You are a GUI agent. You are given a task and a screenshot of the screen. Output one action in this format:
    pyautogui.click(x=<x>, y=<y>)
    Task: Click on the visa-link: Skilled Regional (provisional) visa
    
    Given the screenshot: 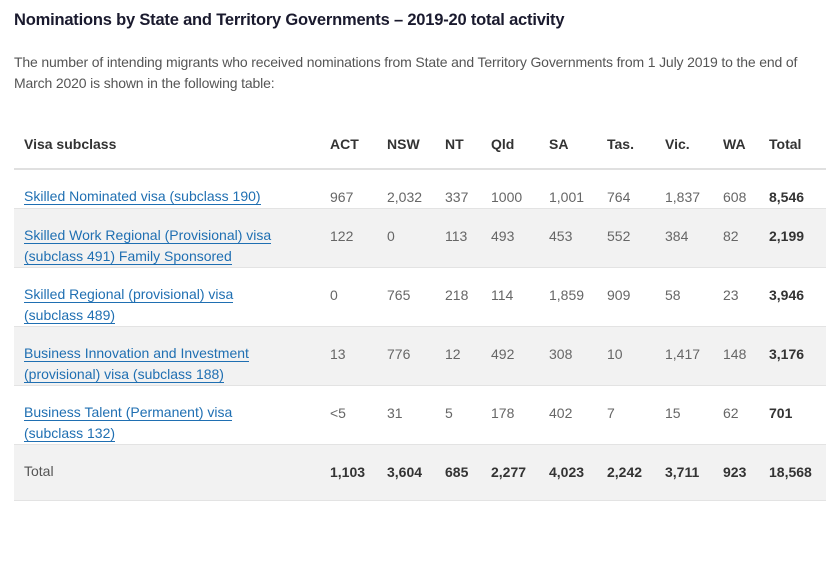 What is the action you would take?
    pyautogui.click(x=129, y=294)
    